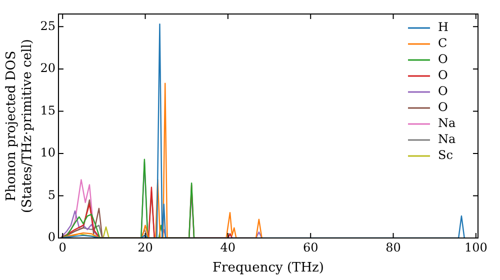 Image resolution: width=500 pixels, height=280 pixels. Describe the element at coordinates (145, 247) in the screenshot. I see `x-tick-label: 20` at that location.